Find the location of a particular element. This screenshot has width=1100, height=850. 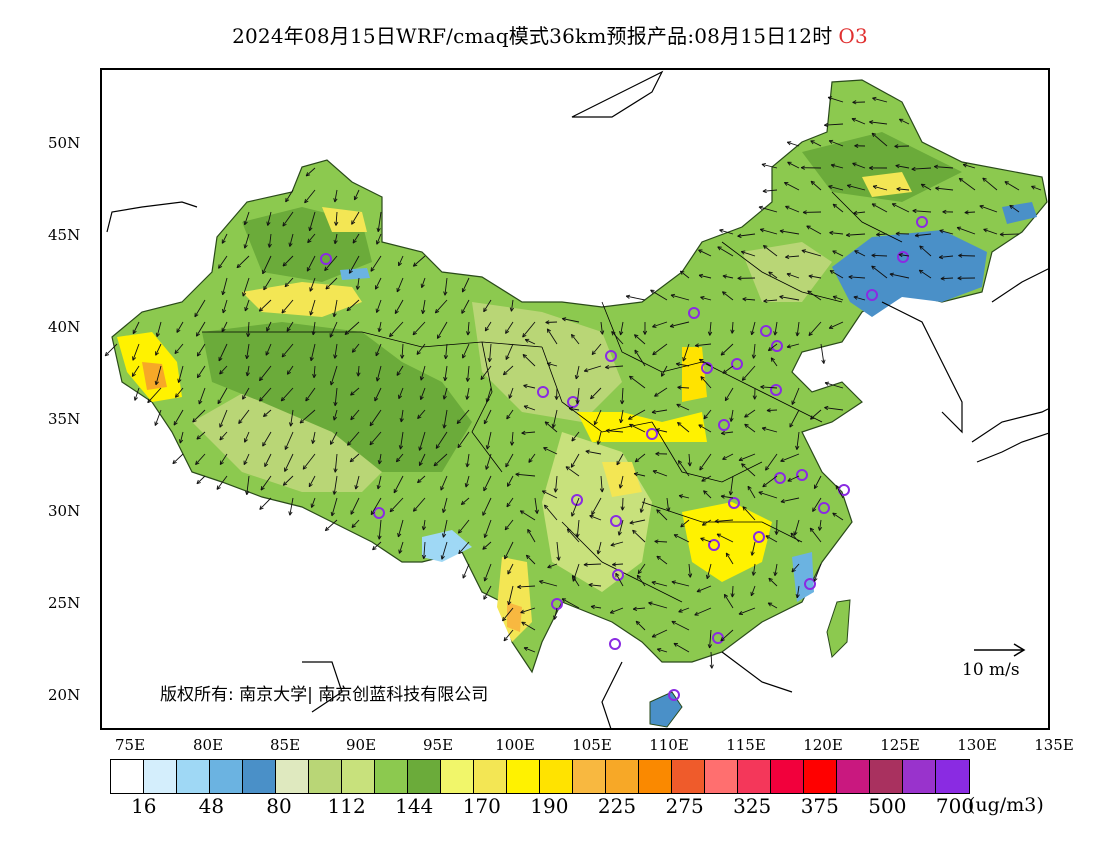

pollutant-label: O3 is located at coordinates (853, 36).